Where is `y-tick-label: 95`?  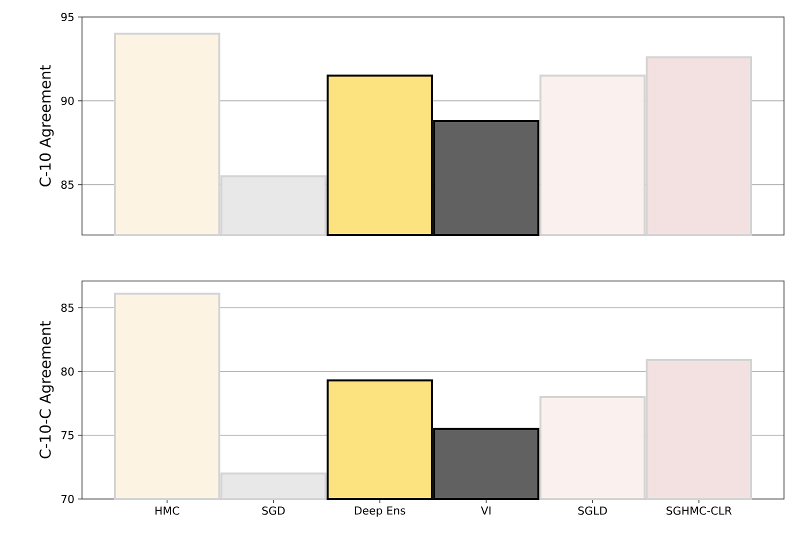 y-tick-label: 95 is located at coordinates (67, 17).